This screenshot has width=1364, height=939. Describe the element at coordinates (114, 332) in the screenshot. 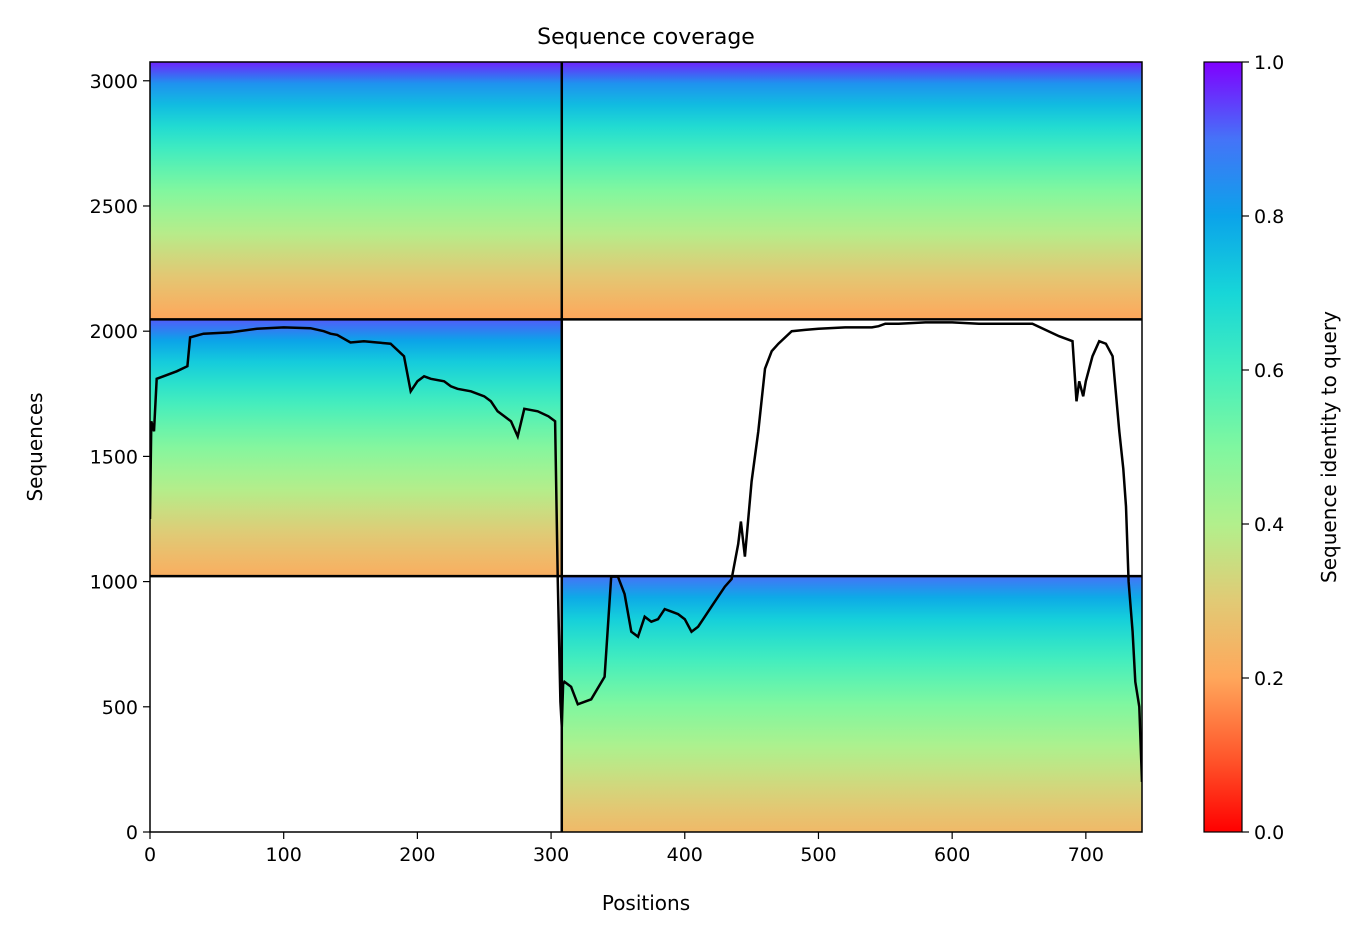

I see `y-tick-label: 2000` at that location.